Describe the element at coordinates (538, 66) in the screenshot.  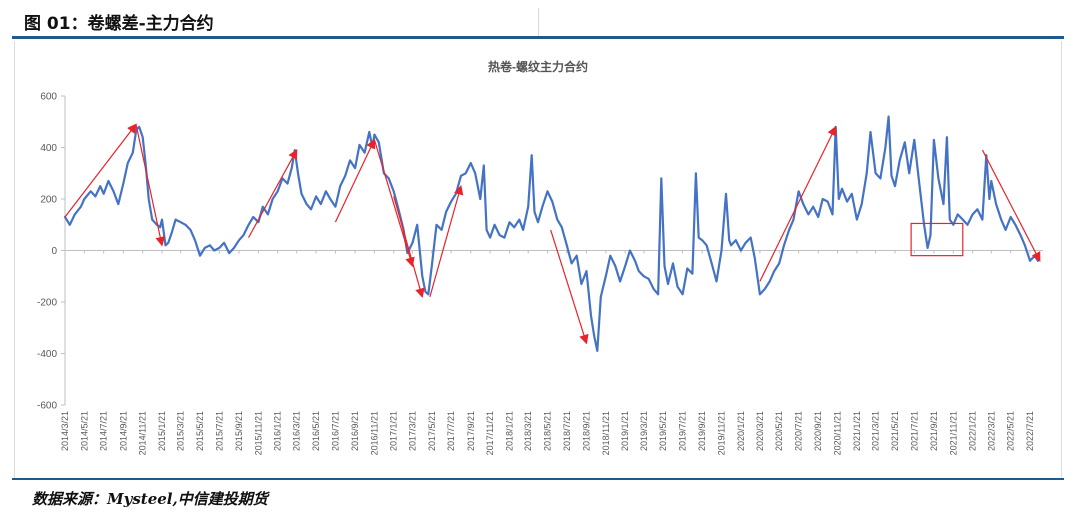
I see `chart-title: 热卷-螺纹主力合约` at that location.